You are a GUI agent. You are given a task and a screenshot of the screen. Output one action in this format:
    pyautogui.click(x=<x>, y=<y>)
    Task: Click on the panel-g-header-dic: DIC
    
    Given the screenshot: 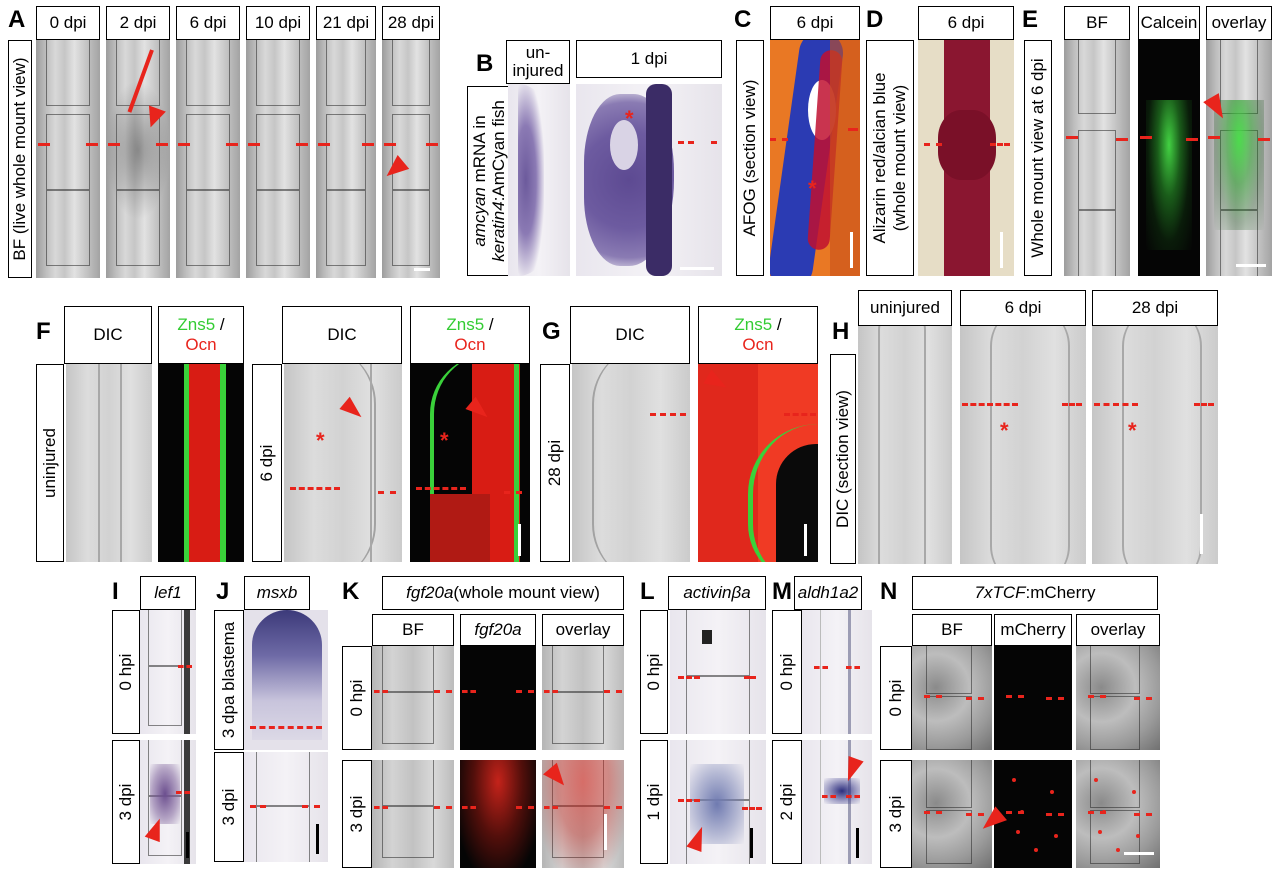 What is the action you would take?
    pyautogui.click(x=630, y=335)
    